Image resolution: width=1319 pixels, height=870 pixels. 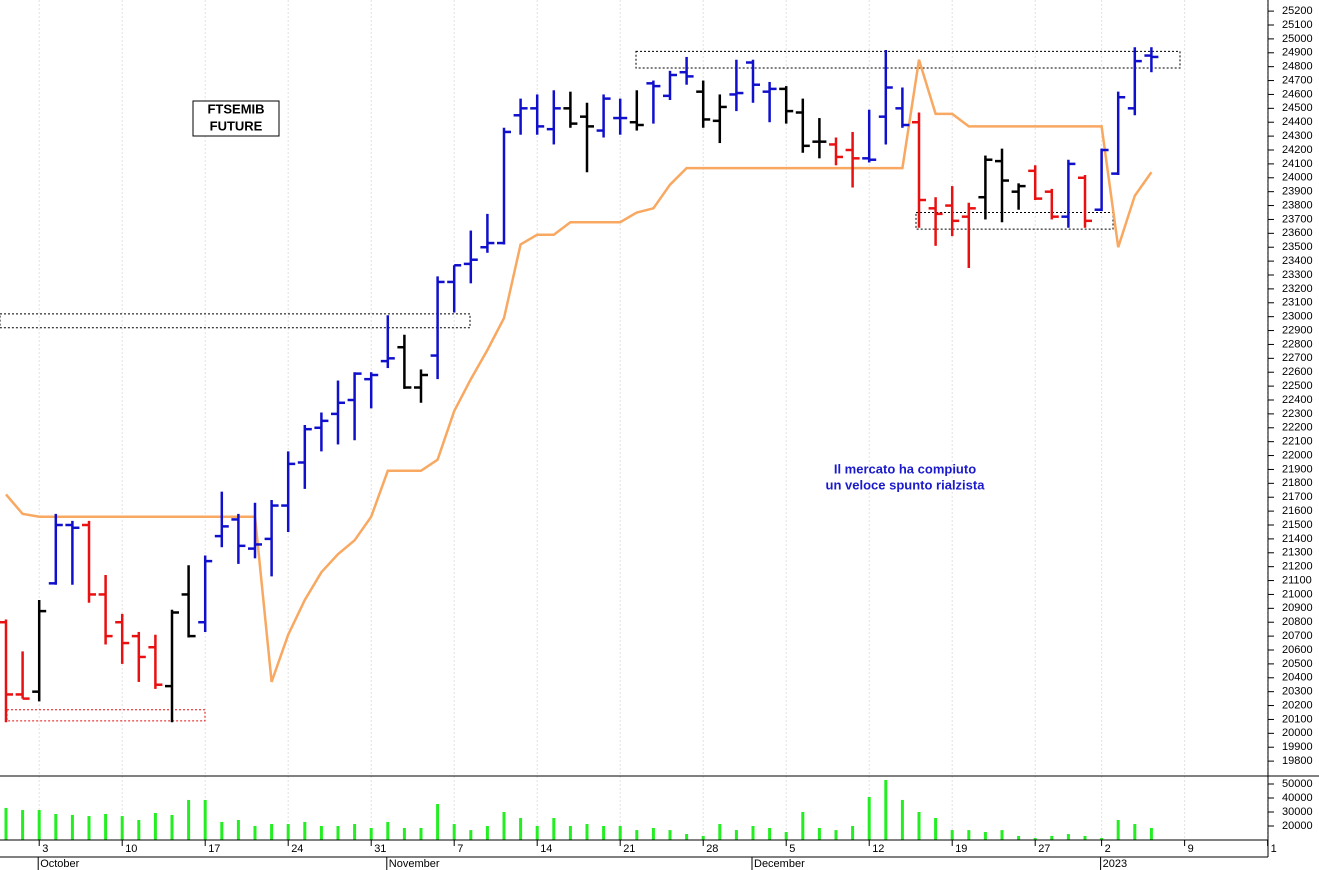 What do you see at coordinates (1297, 192) in the screenshot?
I see `y-tick-label: 23900` at bounding box center [1297, 192].